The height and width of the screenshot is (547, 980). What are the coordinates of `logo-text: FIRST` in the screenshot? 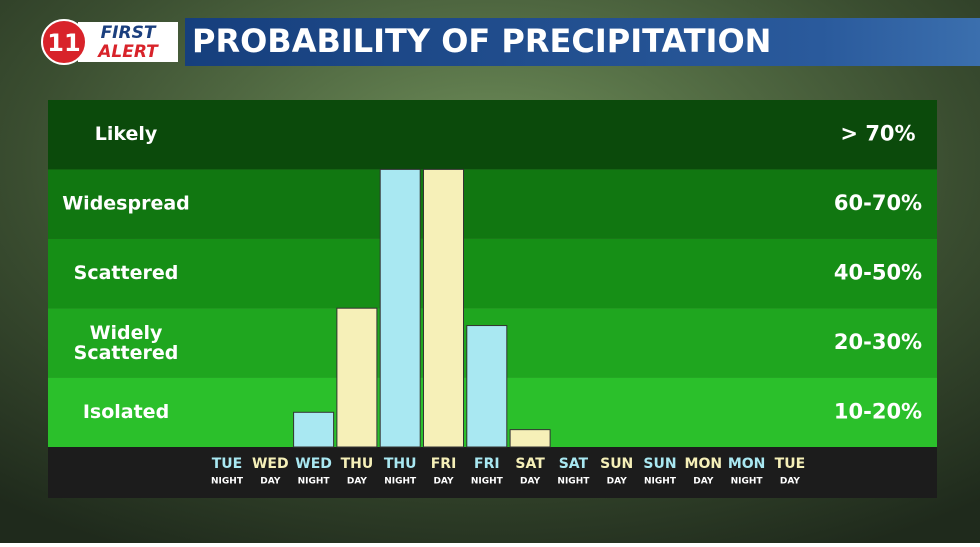 It's located at (129, 33).